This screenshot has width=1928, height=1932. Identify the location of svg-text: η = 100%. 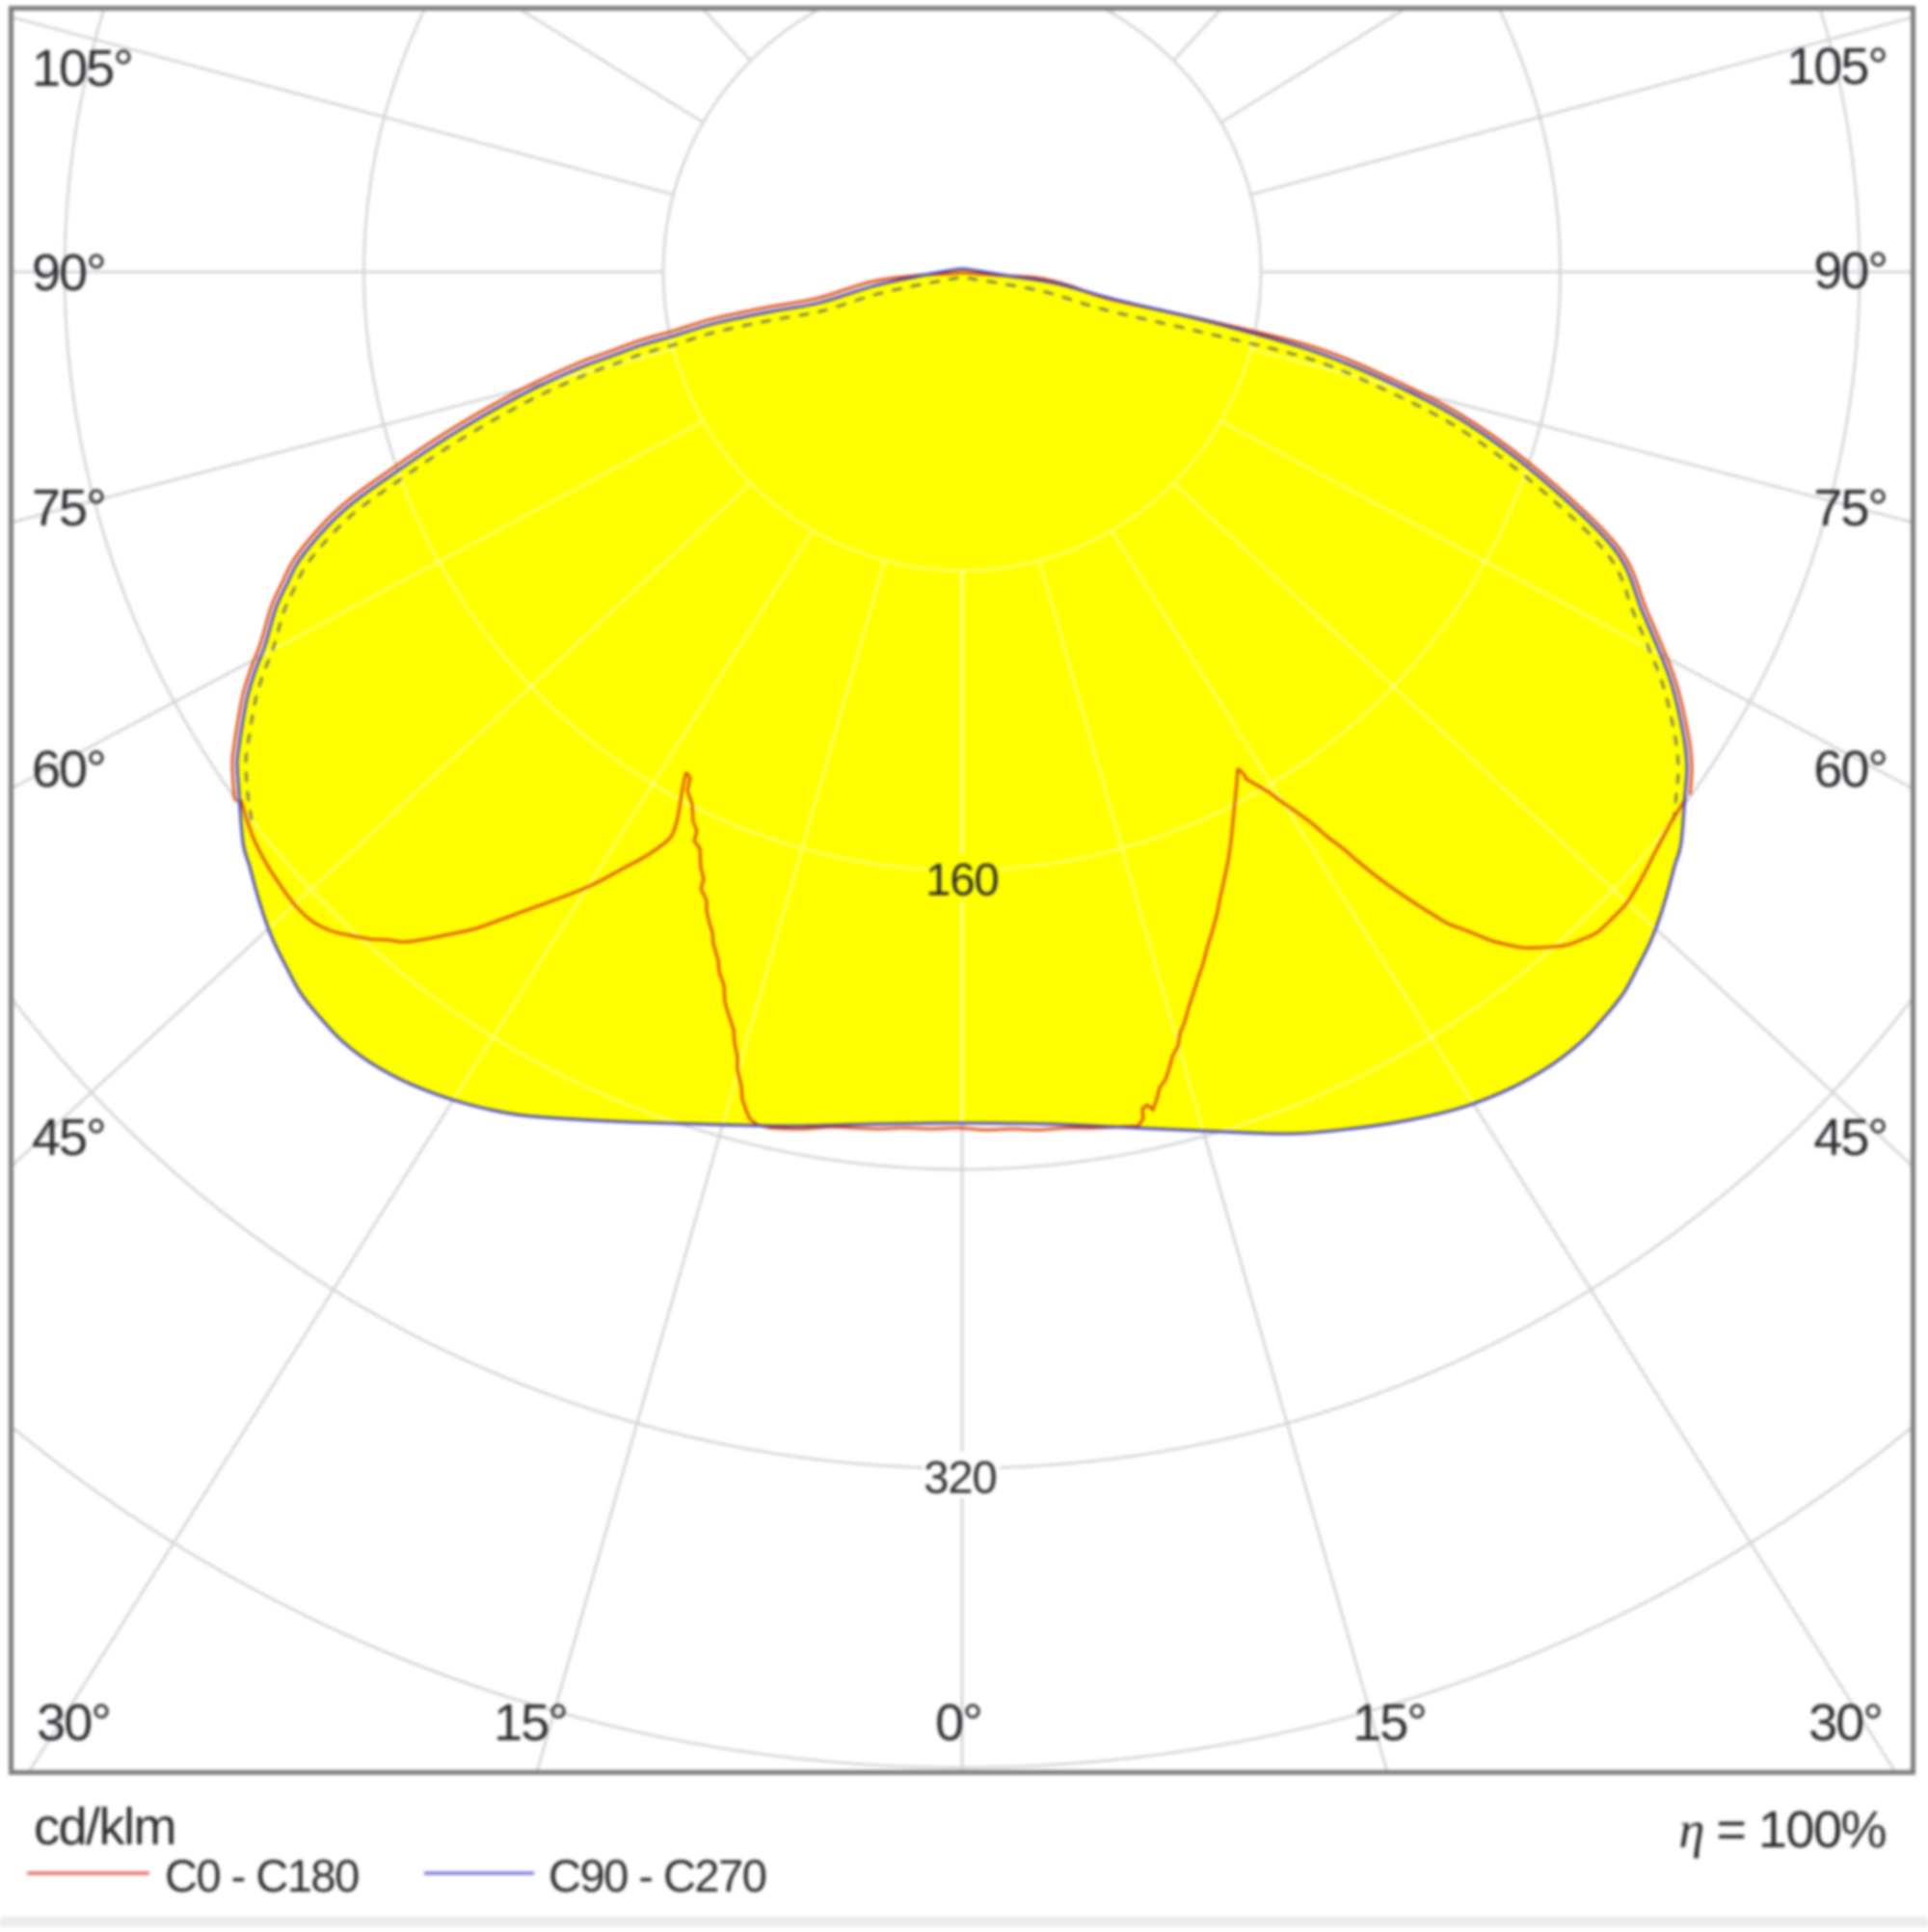
(1783, 1830).